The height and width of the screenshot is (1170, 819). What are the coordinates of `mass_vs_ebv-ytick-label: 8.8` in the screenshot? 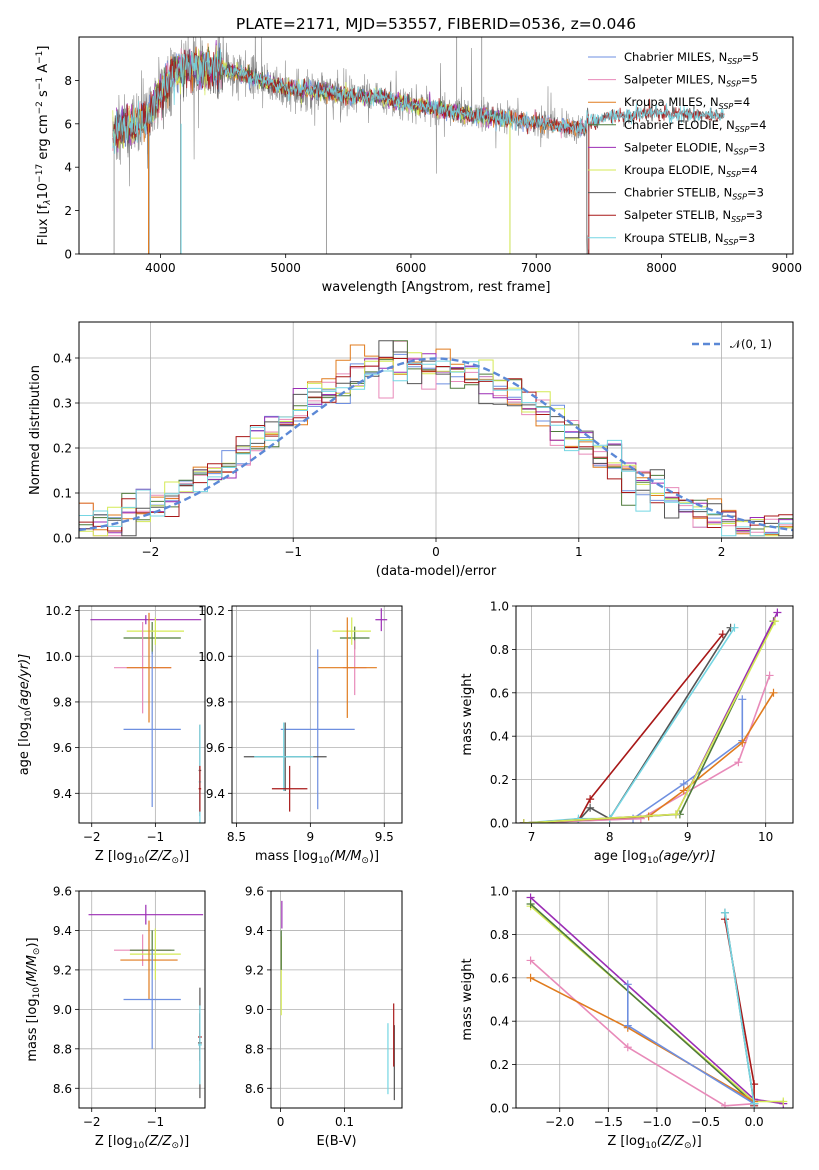 It's located at (254, 1049).